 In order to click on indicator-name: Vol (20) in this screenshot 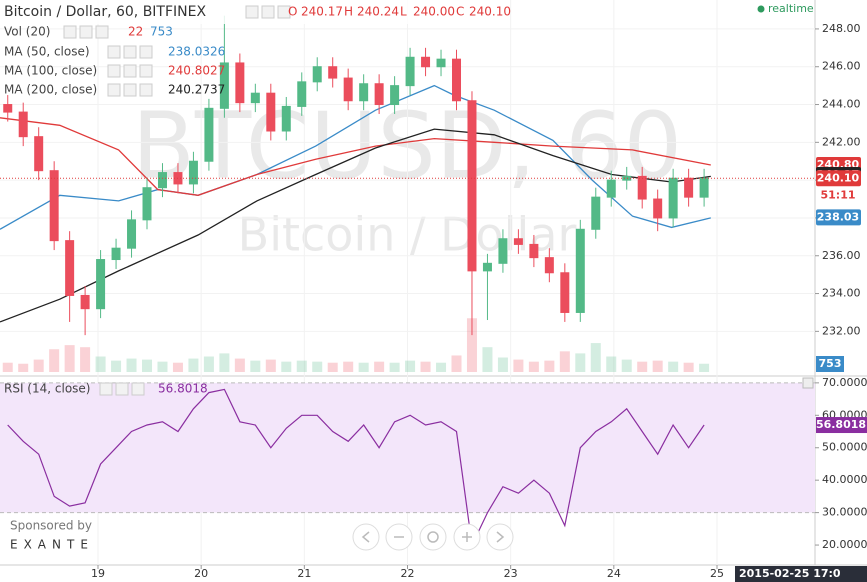, I will do `click(27, 32)`.